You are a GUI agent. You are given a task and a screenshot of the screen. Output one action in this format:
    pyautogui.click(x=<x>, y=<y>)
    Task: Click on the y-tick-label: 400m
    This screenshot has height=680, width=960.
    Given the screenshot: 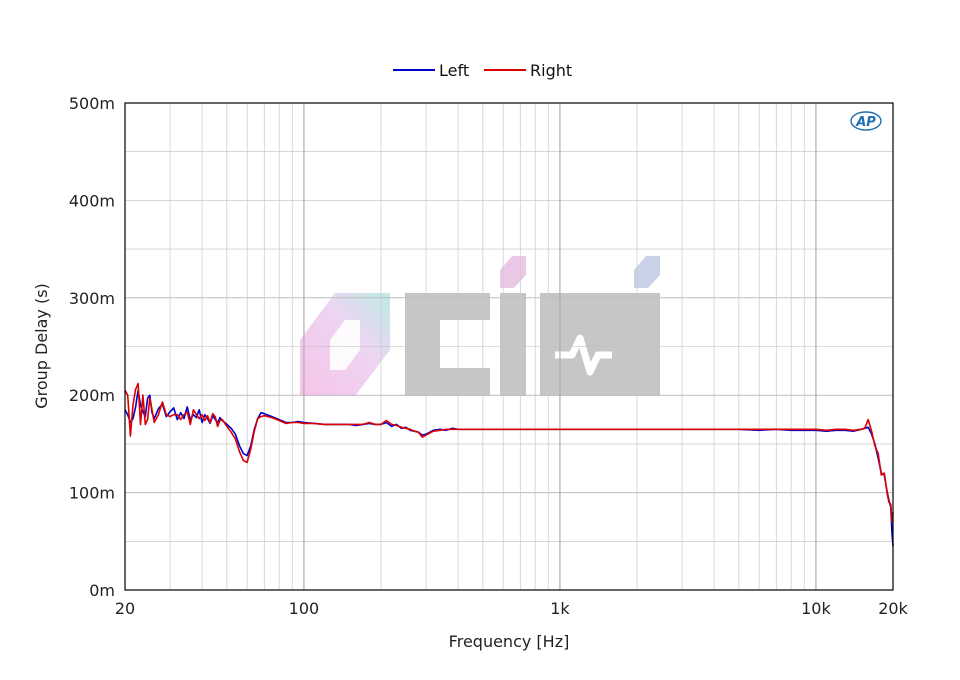 What is the action you would take?
    pyautogui.click(x=92, y=200)
    